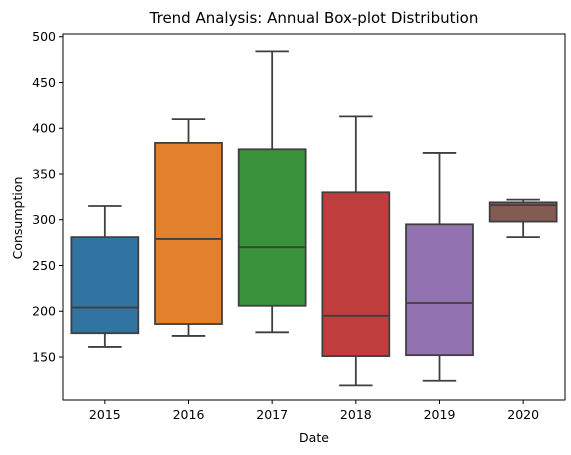  What do you see at coordinates (523, 212) in the screenshot?
I see `iqr-box-2020` at bounding box center [523, 212].